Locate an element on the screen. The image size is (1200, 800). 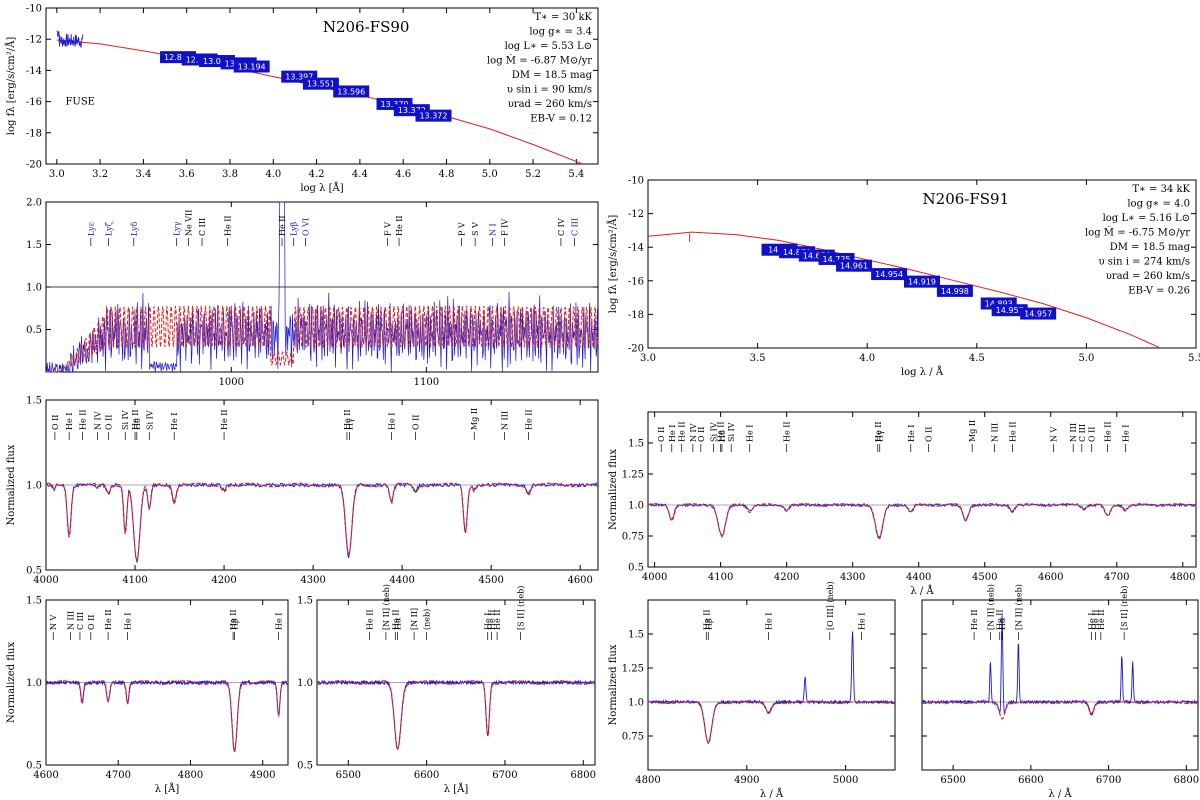
hb1-x-axis-label: λ [Å] is located at coordinates (167, 789).